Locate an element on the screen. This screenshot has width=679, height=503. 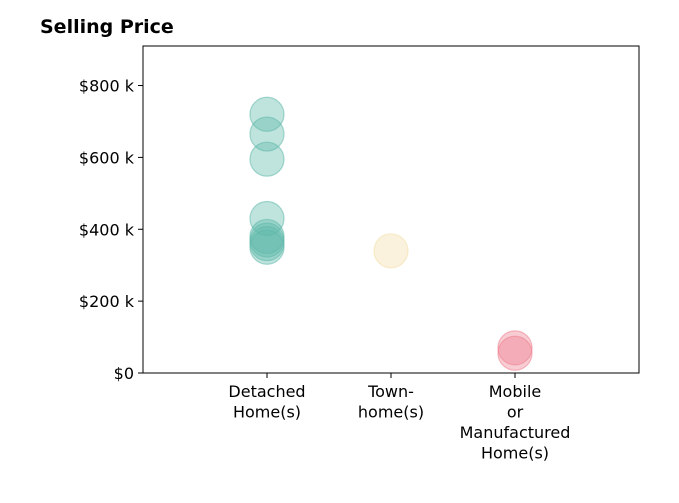
x-tick-label: Mobile or Manufactured Home(s) is located at coordinates (515, 422).